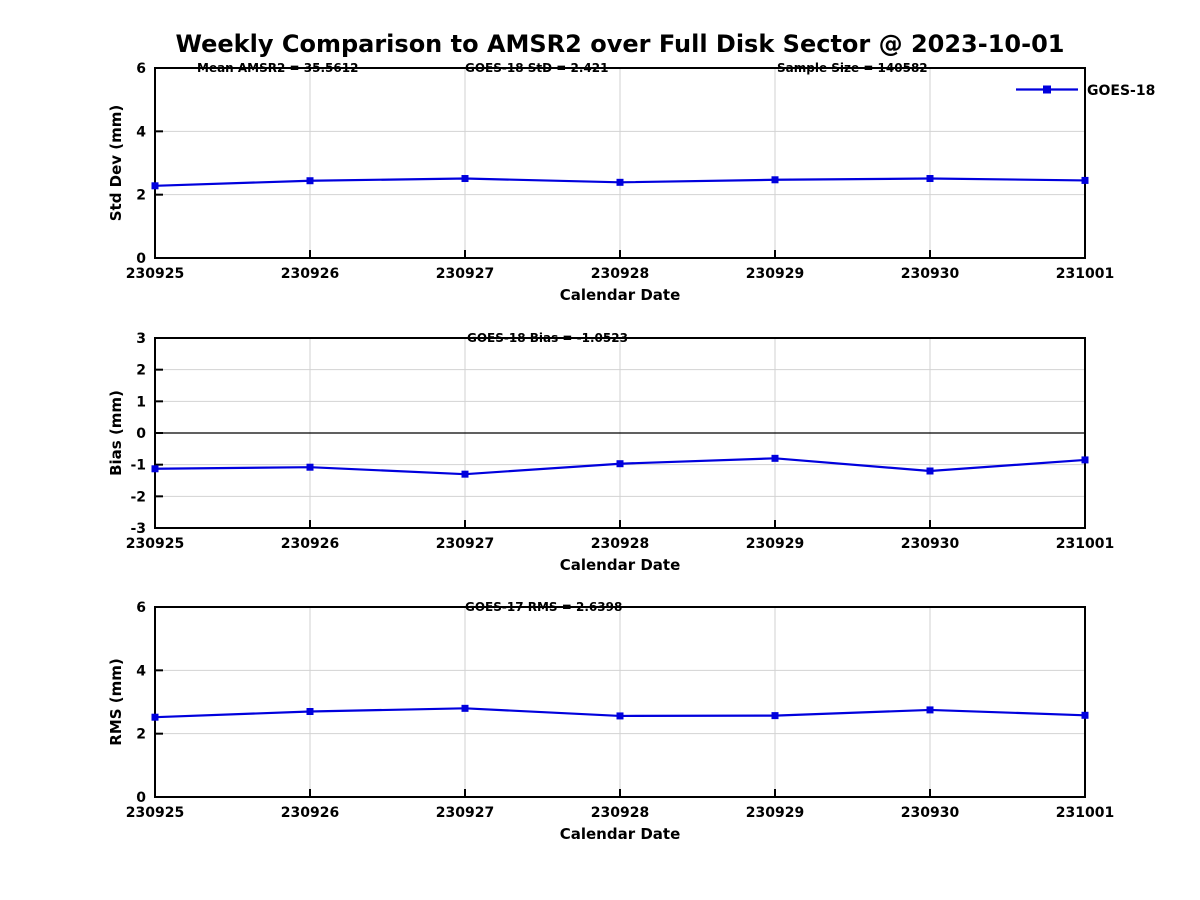 The height and width of the screenshot is (900, 1200). What do you see at coordinates (1085, 91) in the screenshot?
I see `legend: GOES-18` at bounding box center [1085, 91].